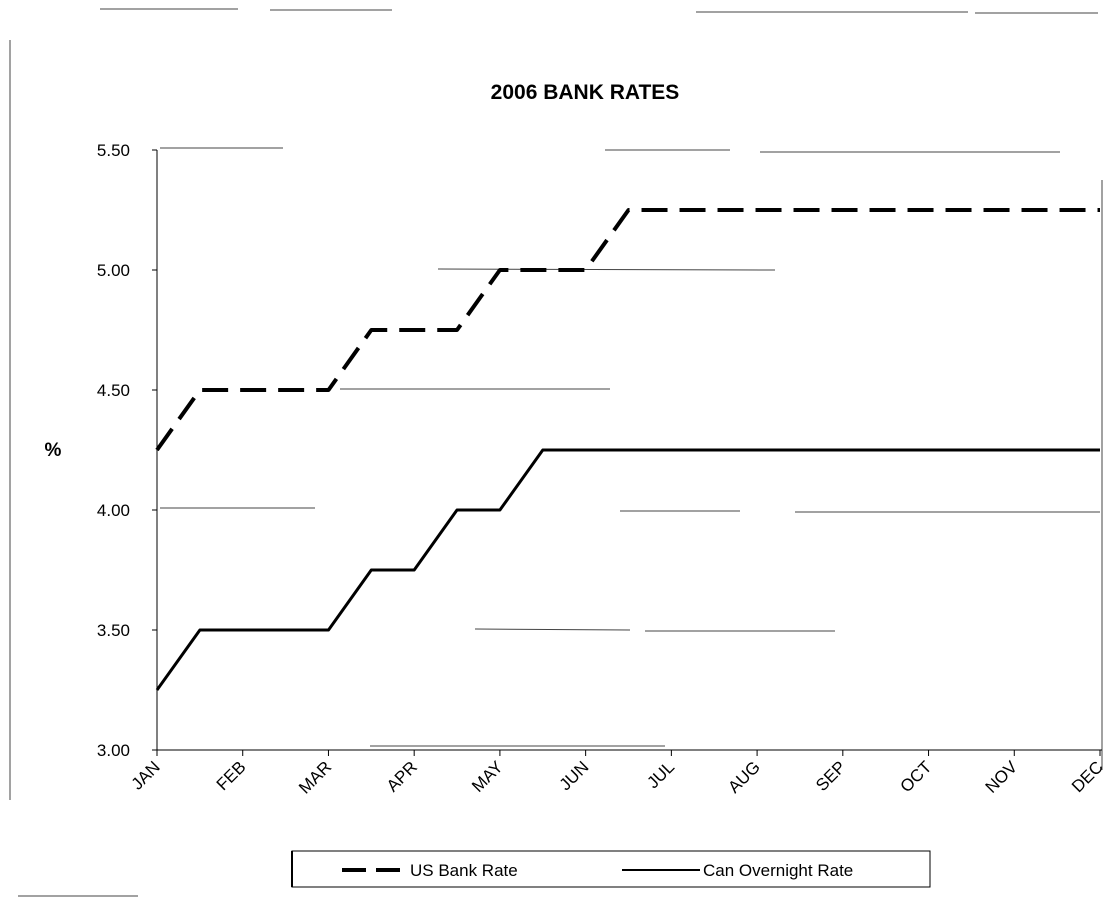  I want to click on legend: US Bank Rate Can Overnight Rate, so click(611, 869).